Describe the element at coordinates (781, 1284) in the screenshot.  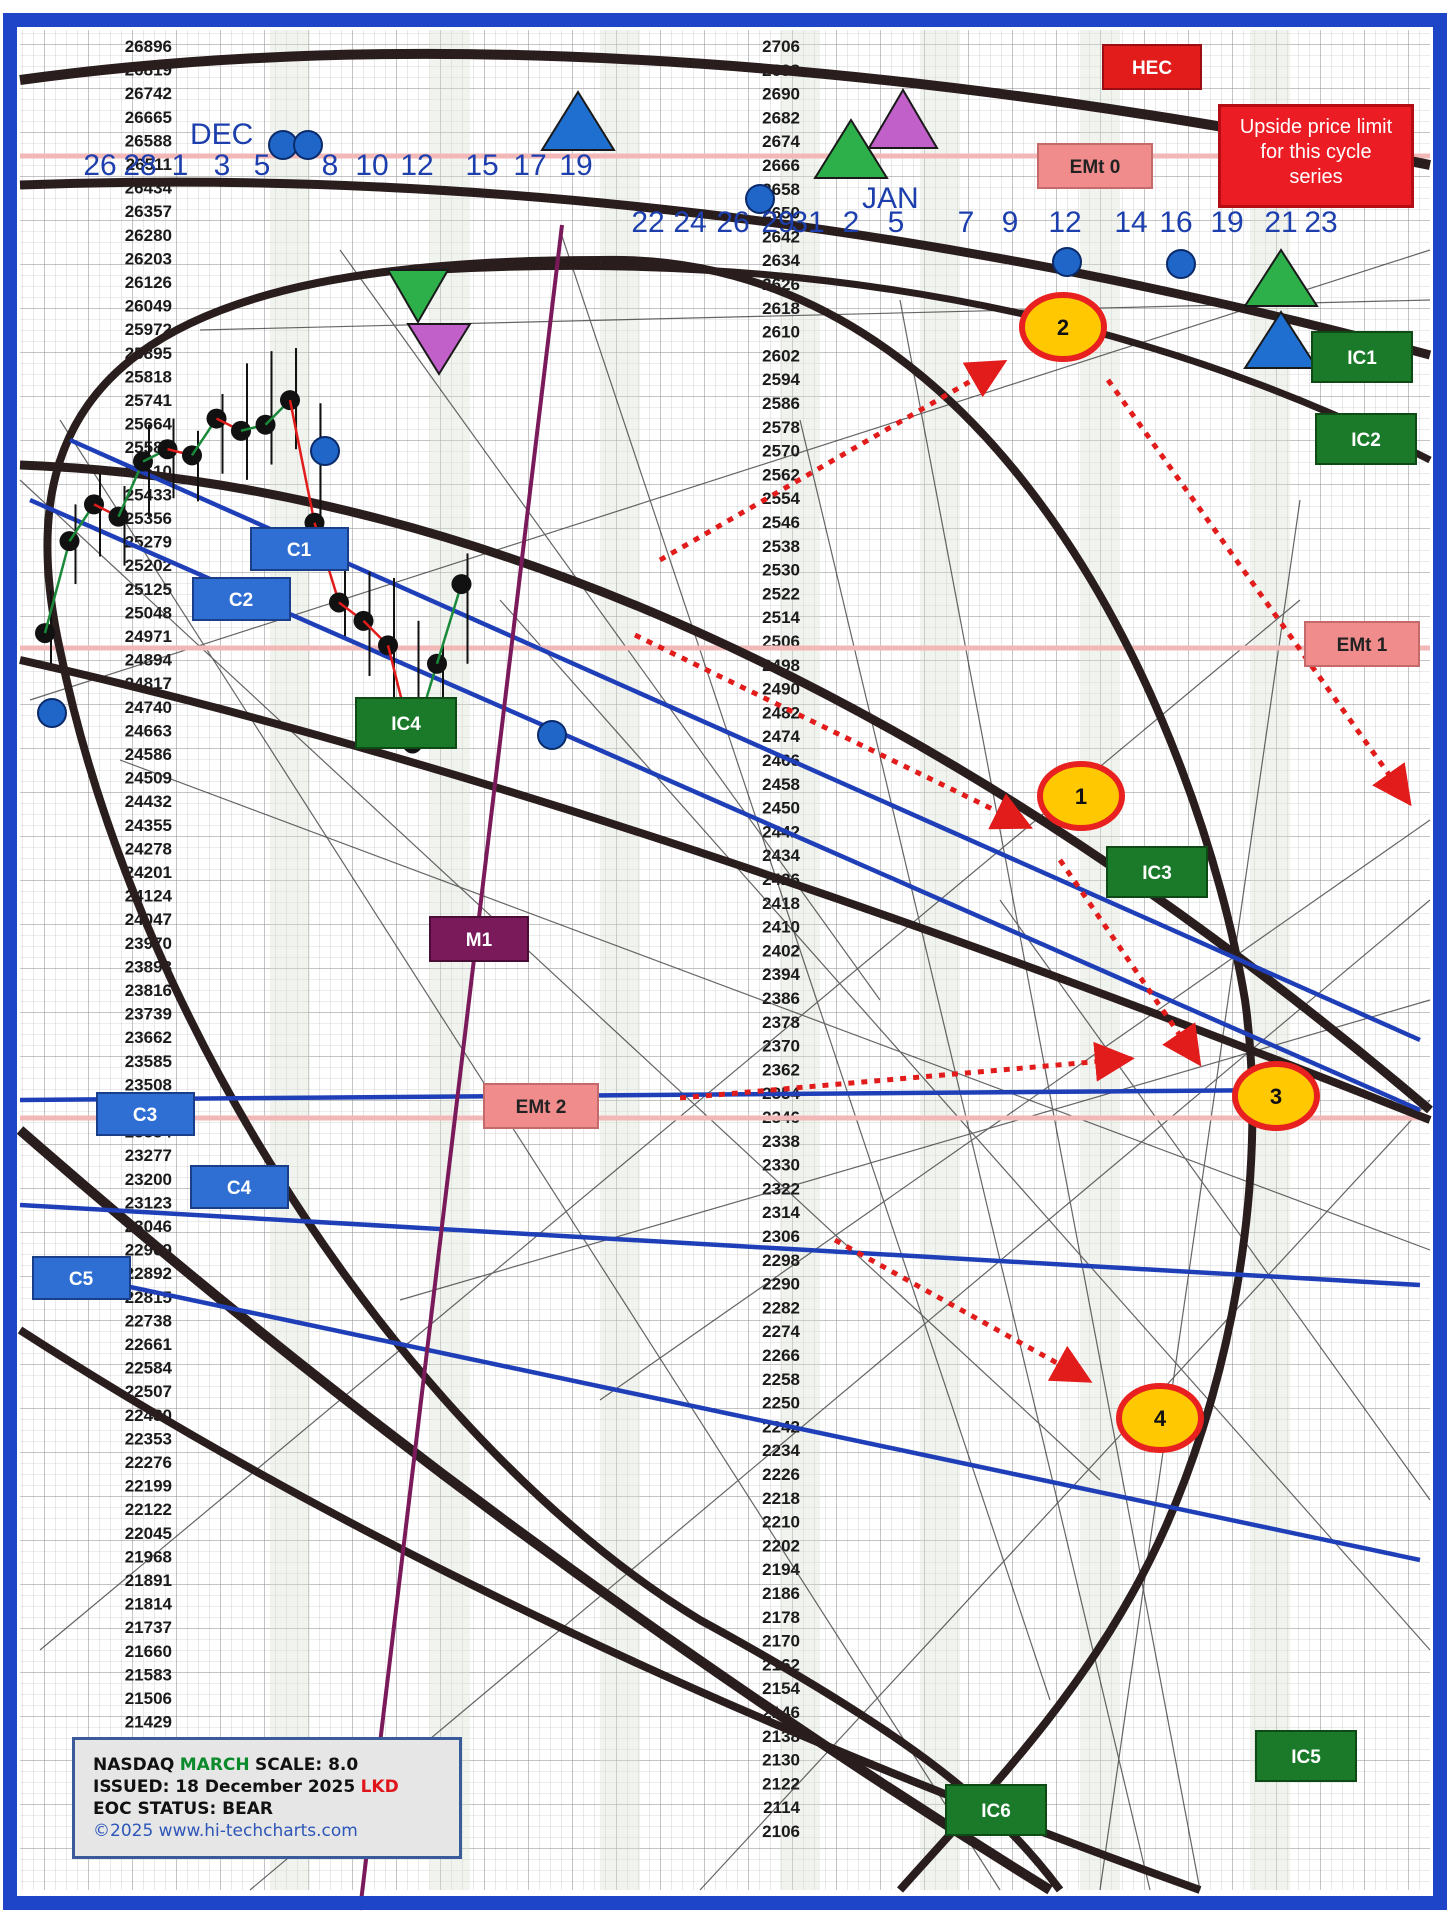
I see `price-tick-label: 2290` at that location.